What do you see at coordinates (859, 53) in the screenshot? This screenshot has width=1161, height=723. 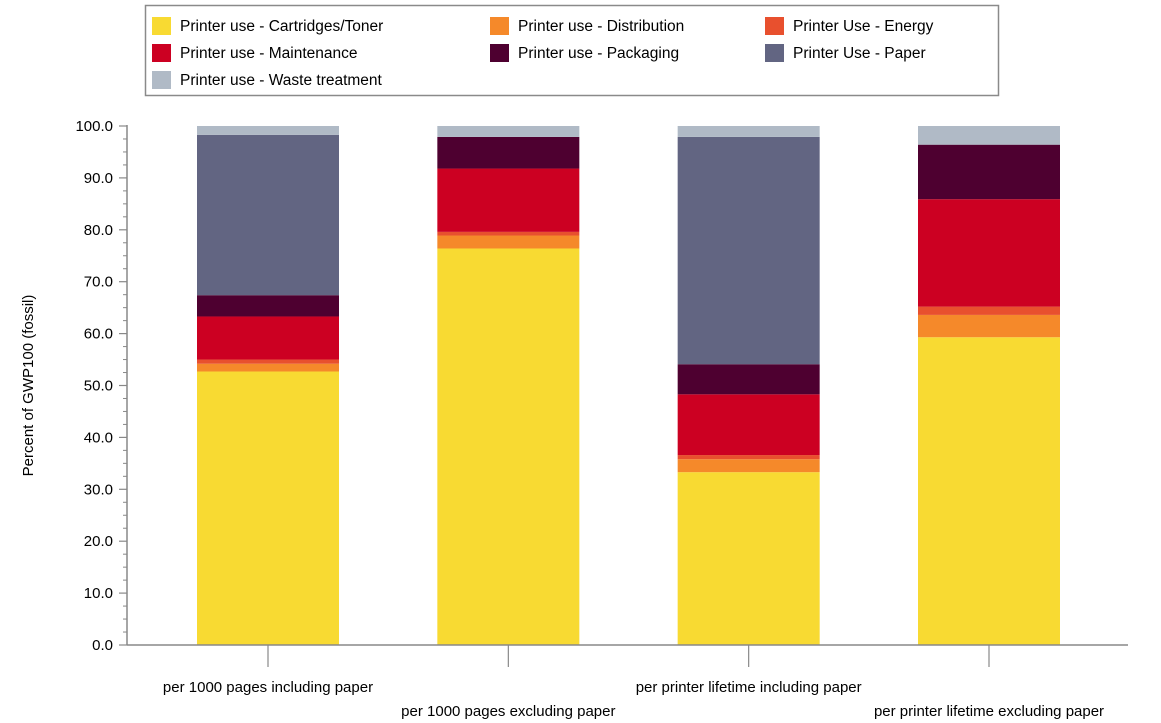 I see `legend-label: Printer Use - Paper` at bounding box center [859, 53].